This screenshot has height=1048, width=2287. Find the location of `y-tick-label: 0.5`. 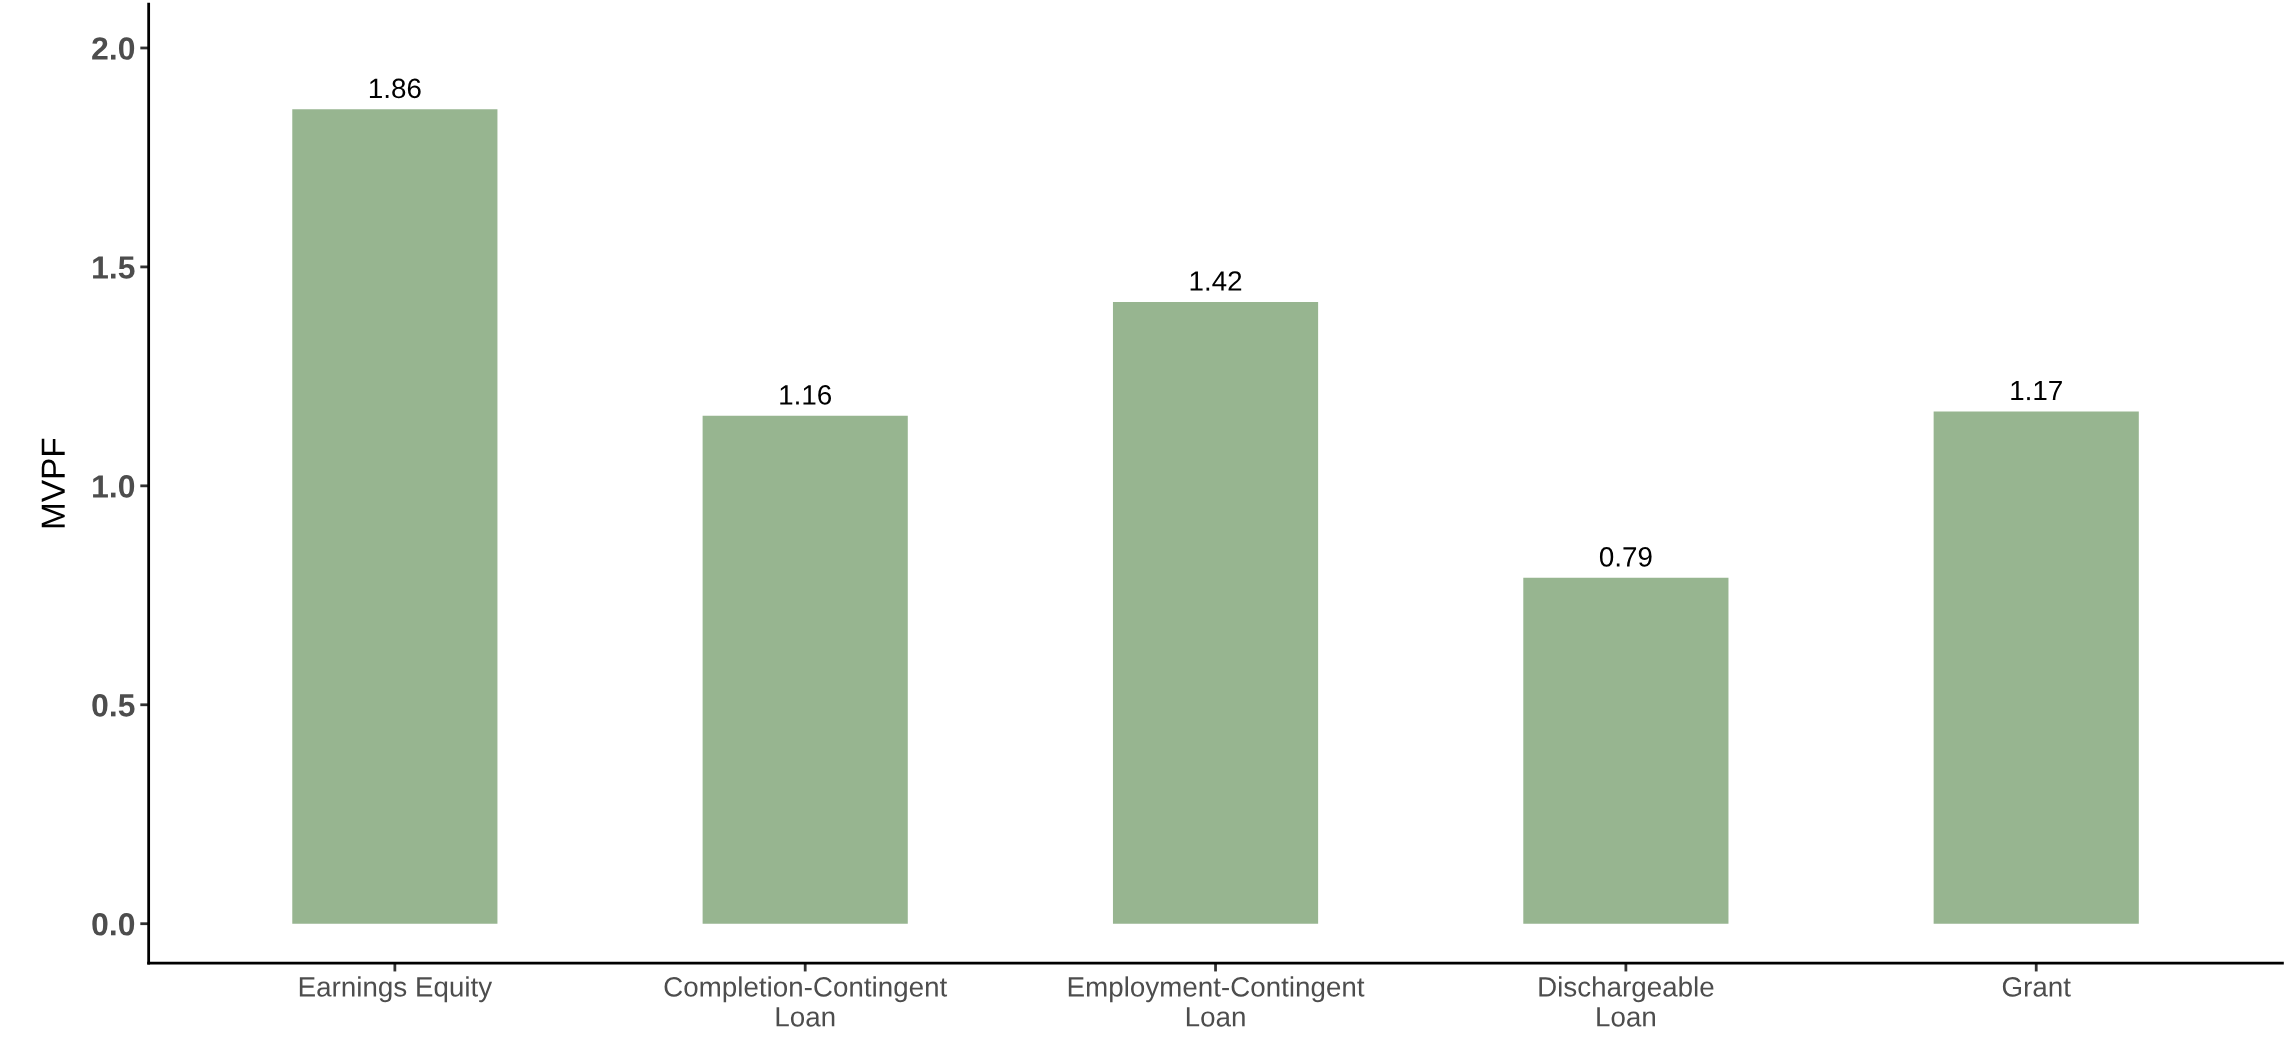

y-tick-label: 0.5 is located at coordinates (113, 705).